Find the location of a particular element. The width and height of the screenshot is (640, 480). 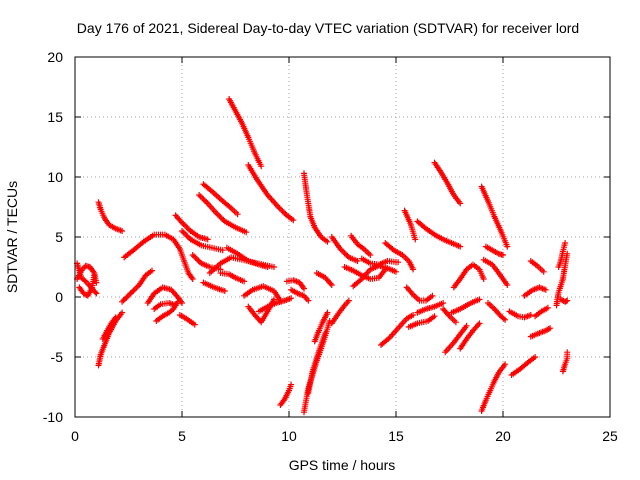

y-axis-label: SDTVAR / TECUs is located at coordinates (12, 237).